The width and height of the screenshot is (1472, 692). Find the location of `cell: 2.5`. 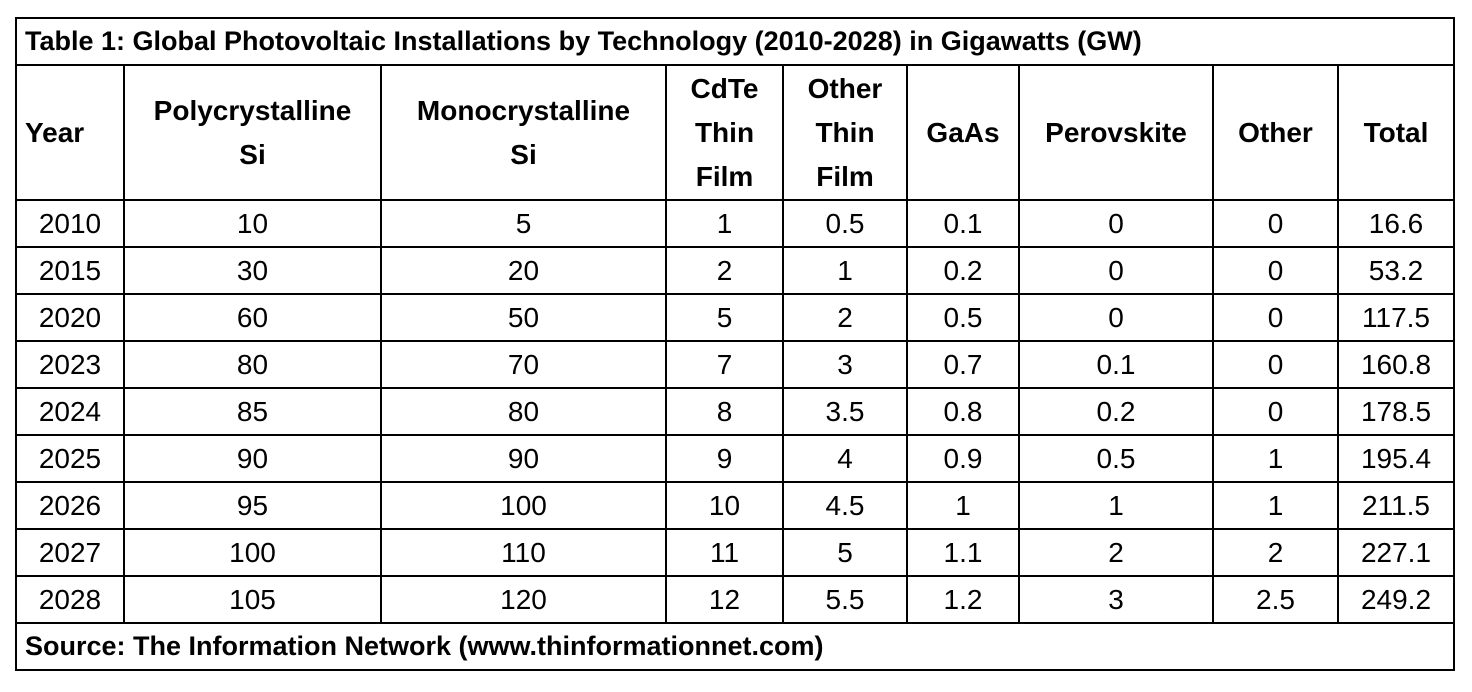

cell: 2.5 is located at coordinates (1275, 599).